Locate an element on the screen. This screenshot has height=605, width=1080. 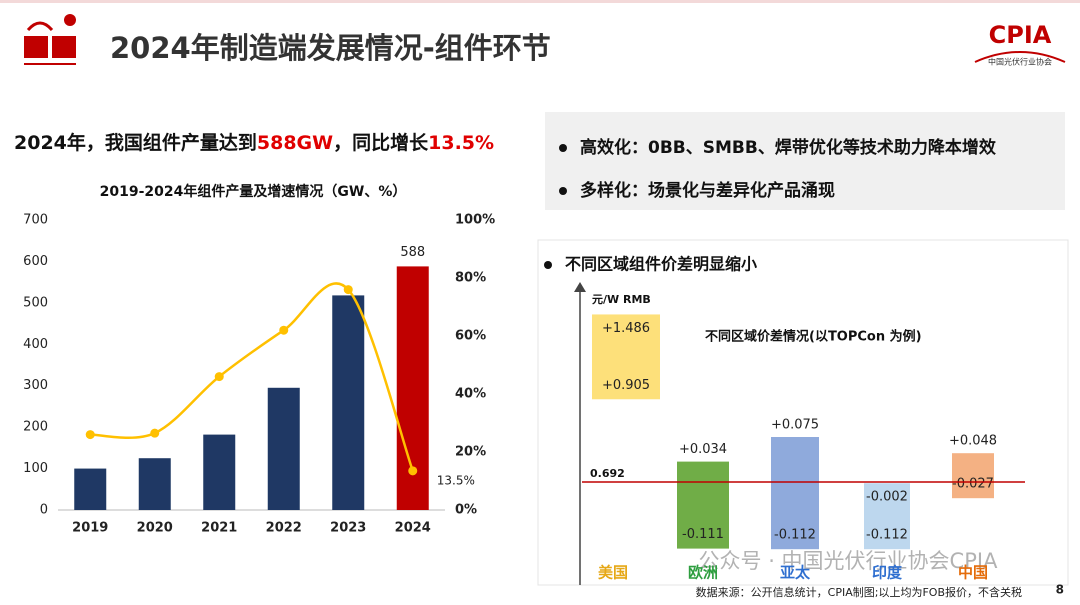
x-tick-label: 欧洲 is located at coordinates (703, 573).